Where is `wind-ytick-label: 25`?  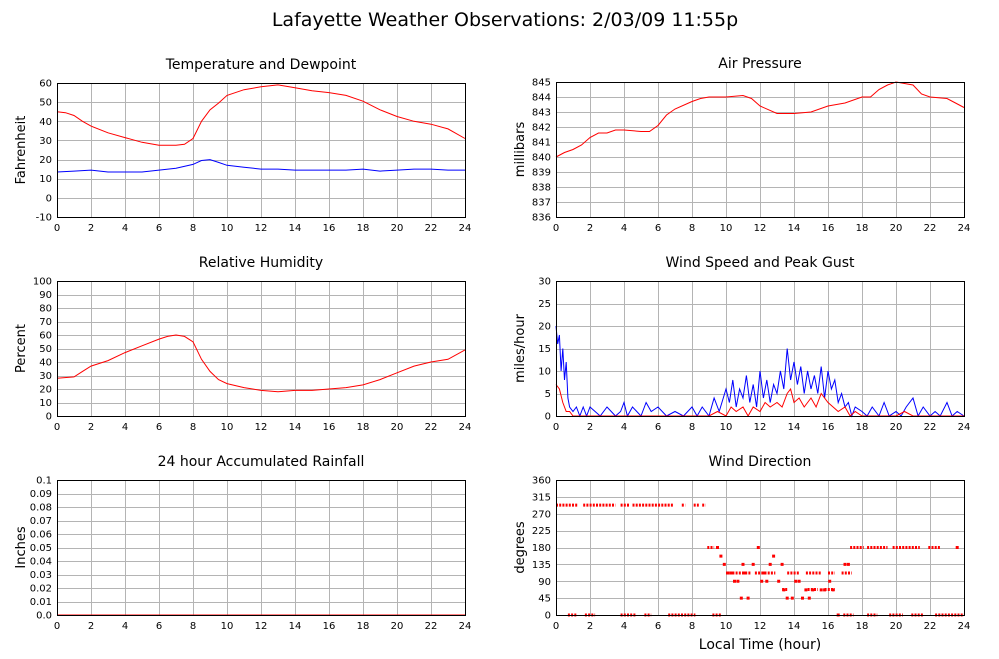 wind-ytick-label: 25 is located at coordinates (544, 304).